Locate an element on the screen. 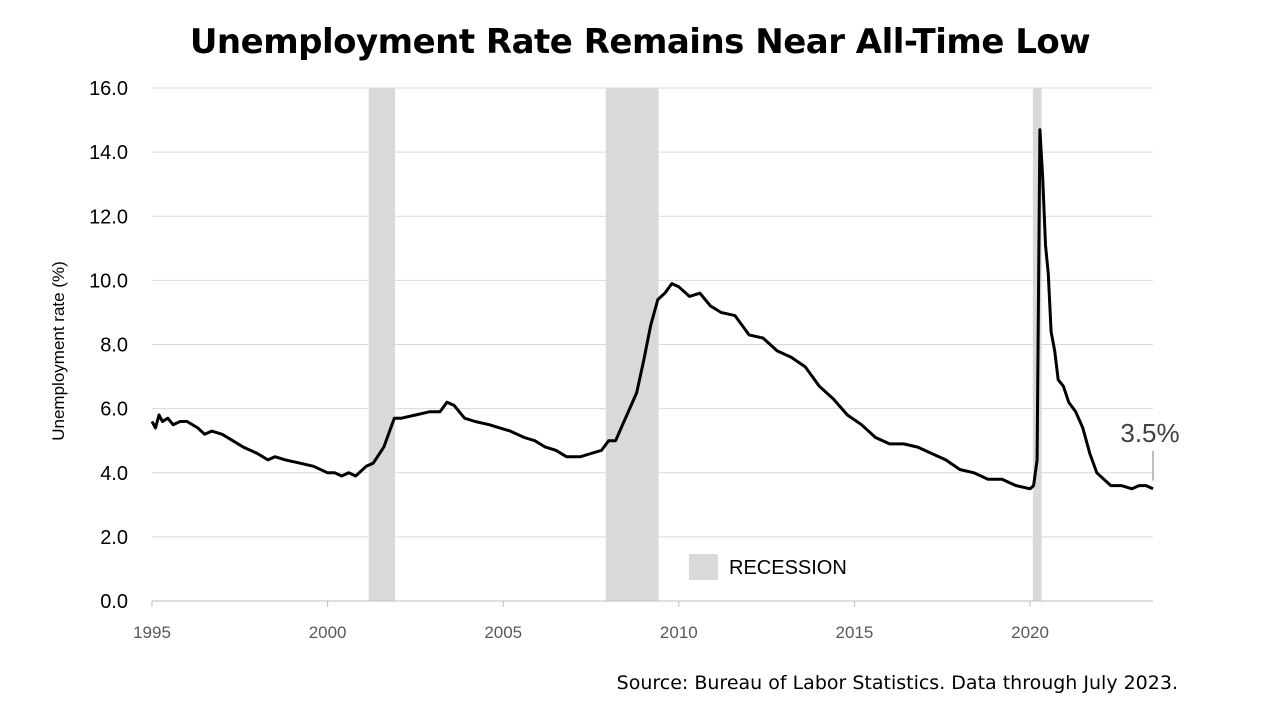  x-tick-label: 1995 is located at coordinates (152, 632).